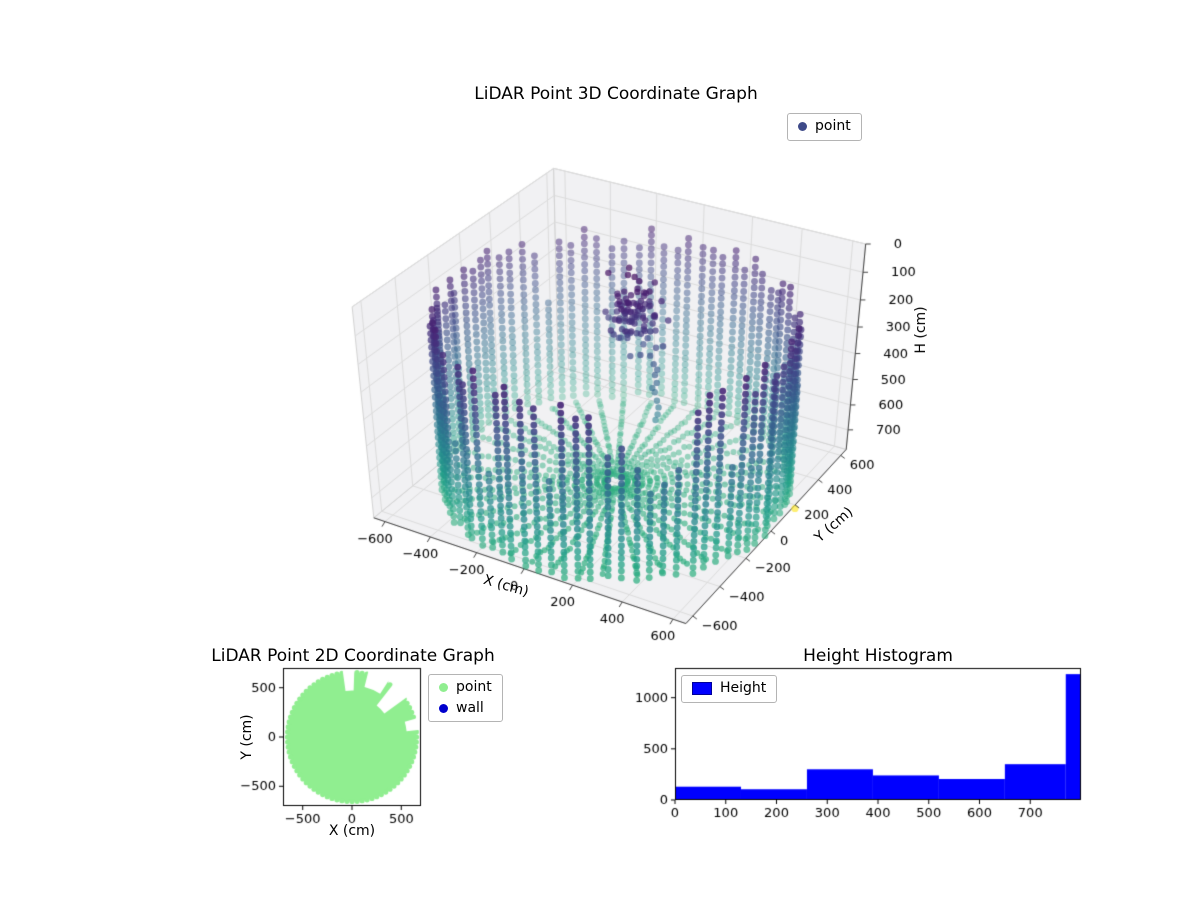 This screenshot has width=1200, height=900. I want to click on legend-histogram-label: Height, so click(743, 688).